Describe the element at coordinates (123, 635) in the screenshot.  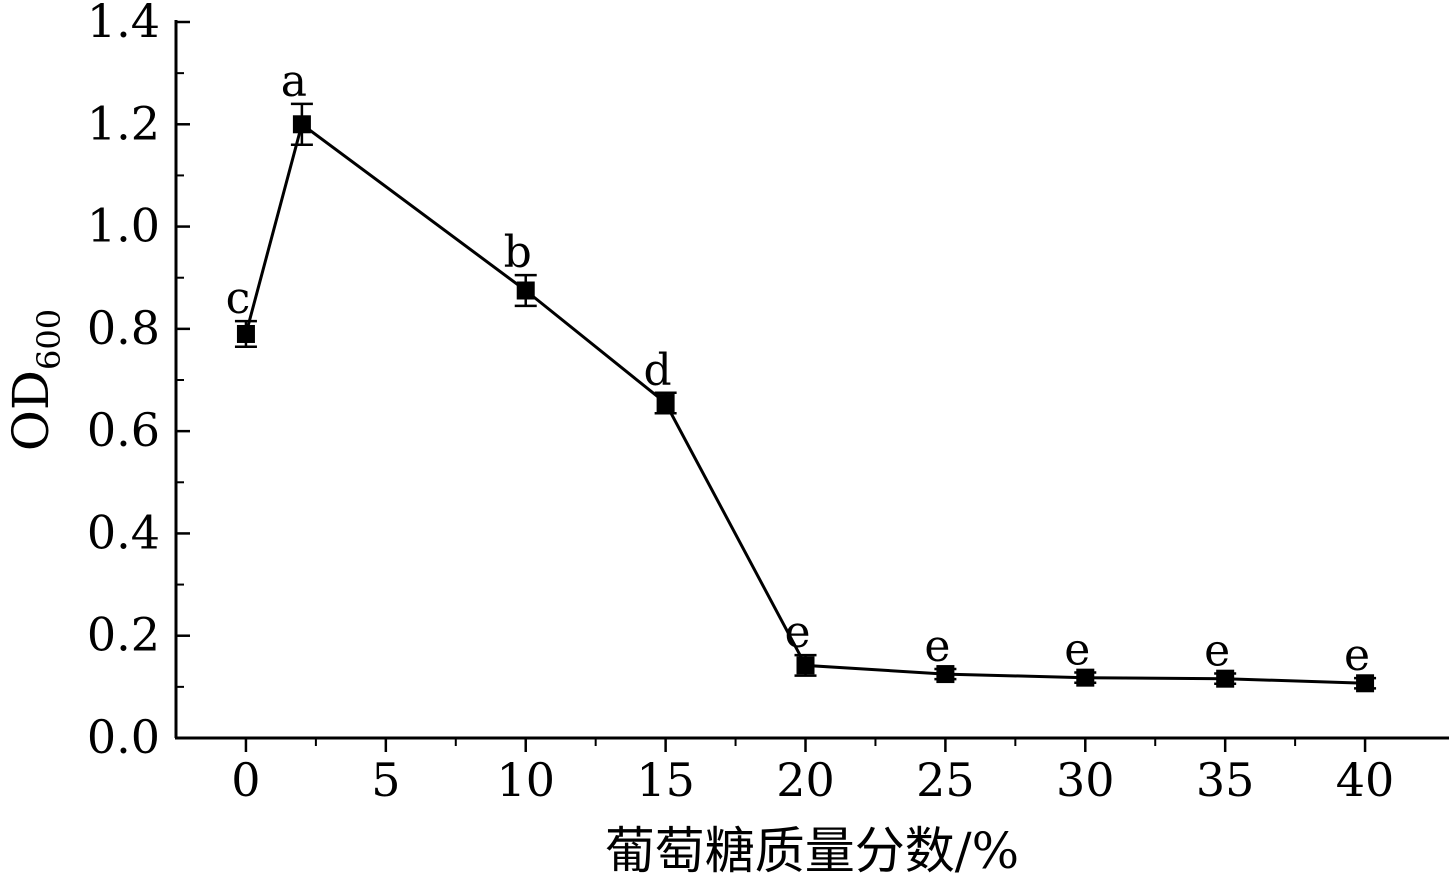
I see `y-tick-label: 0.2` at that location.